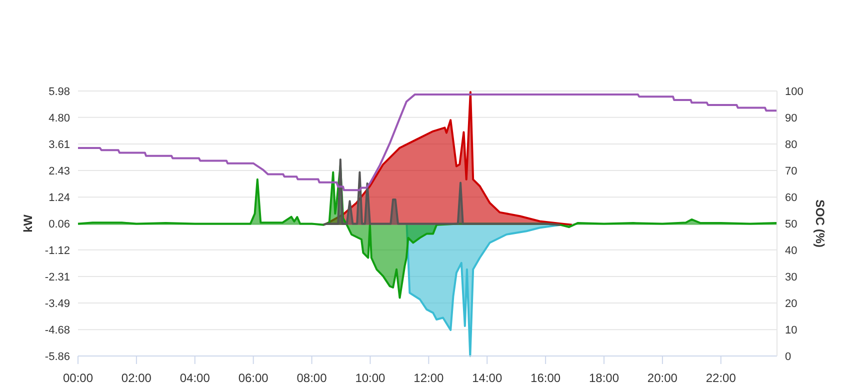 Image resolution: width=849 pixels, height=390 pixels. I want to click on x-tick-label: 04:00, so click(195, 378).